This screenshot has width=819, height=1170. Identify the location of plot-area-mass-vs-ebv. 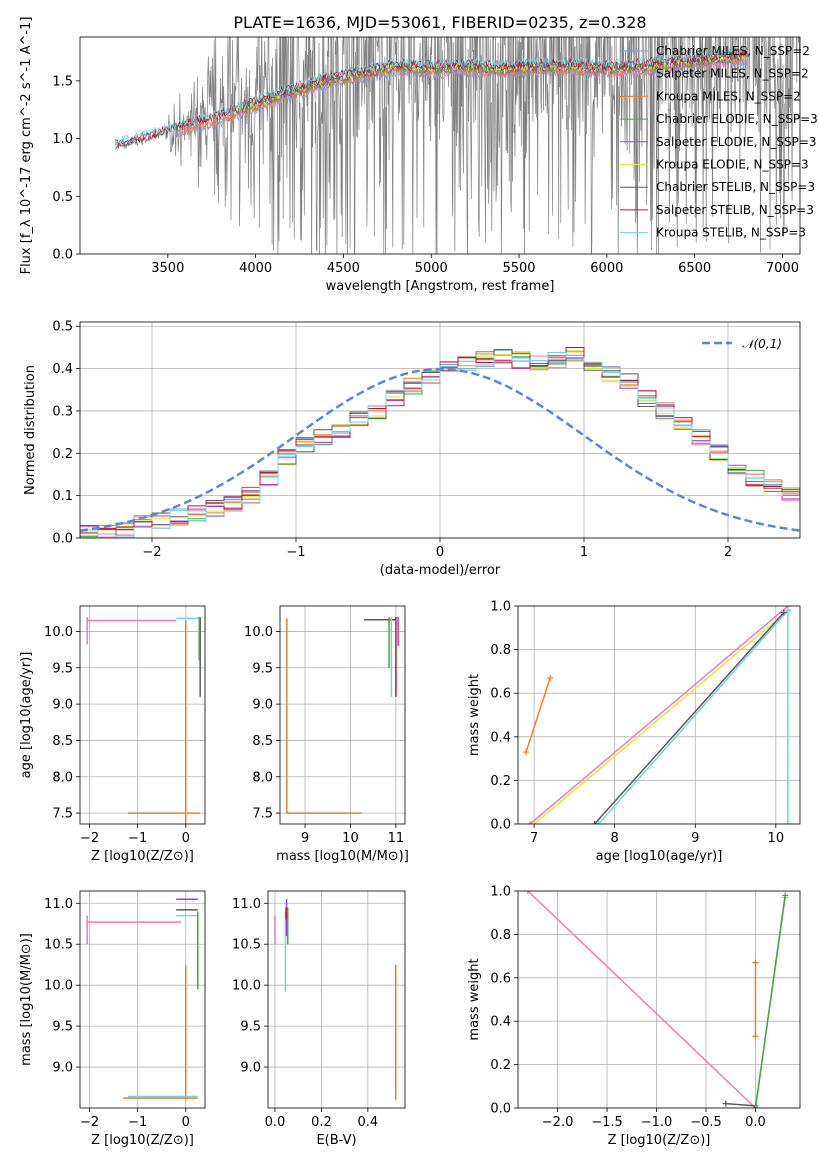
(336, 999).